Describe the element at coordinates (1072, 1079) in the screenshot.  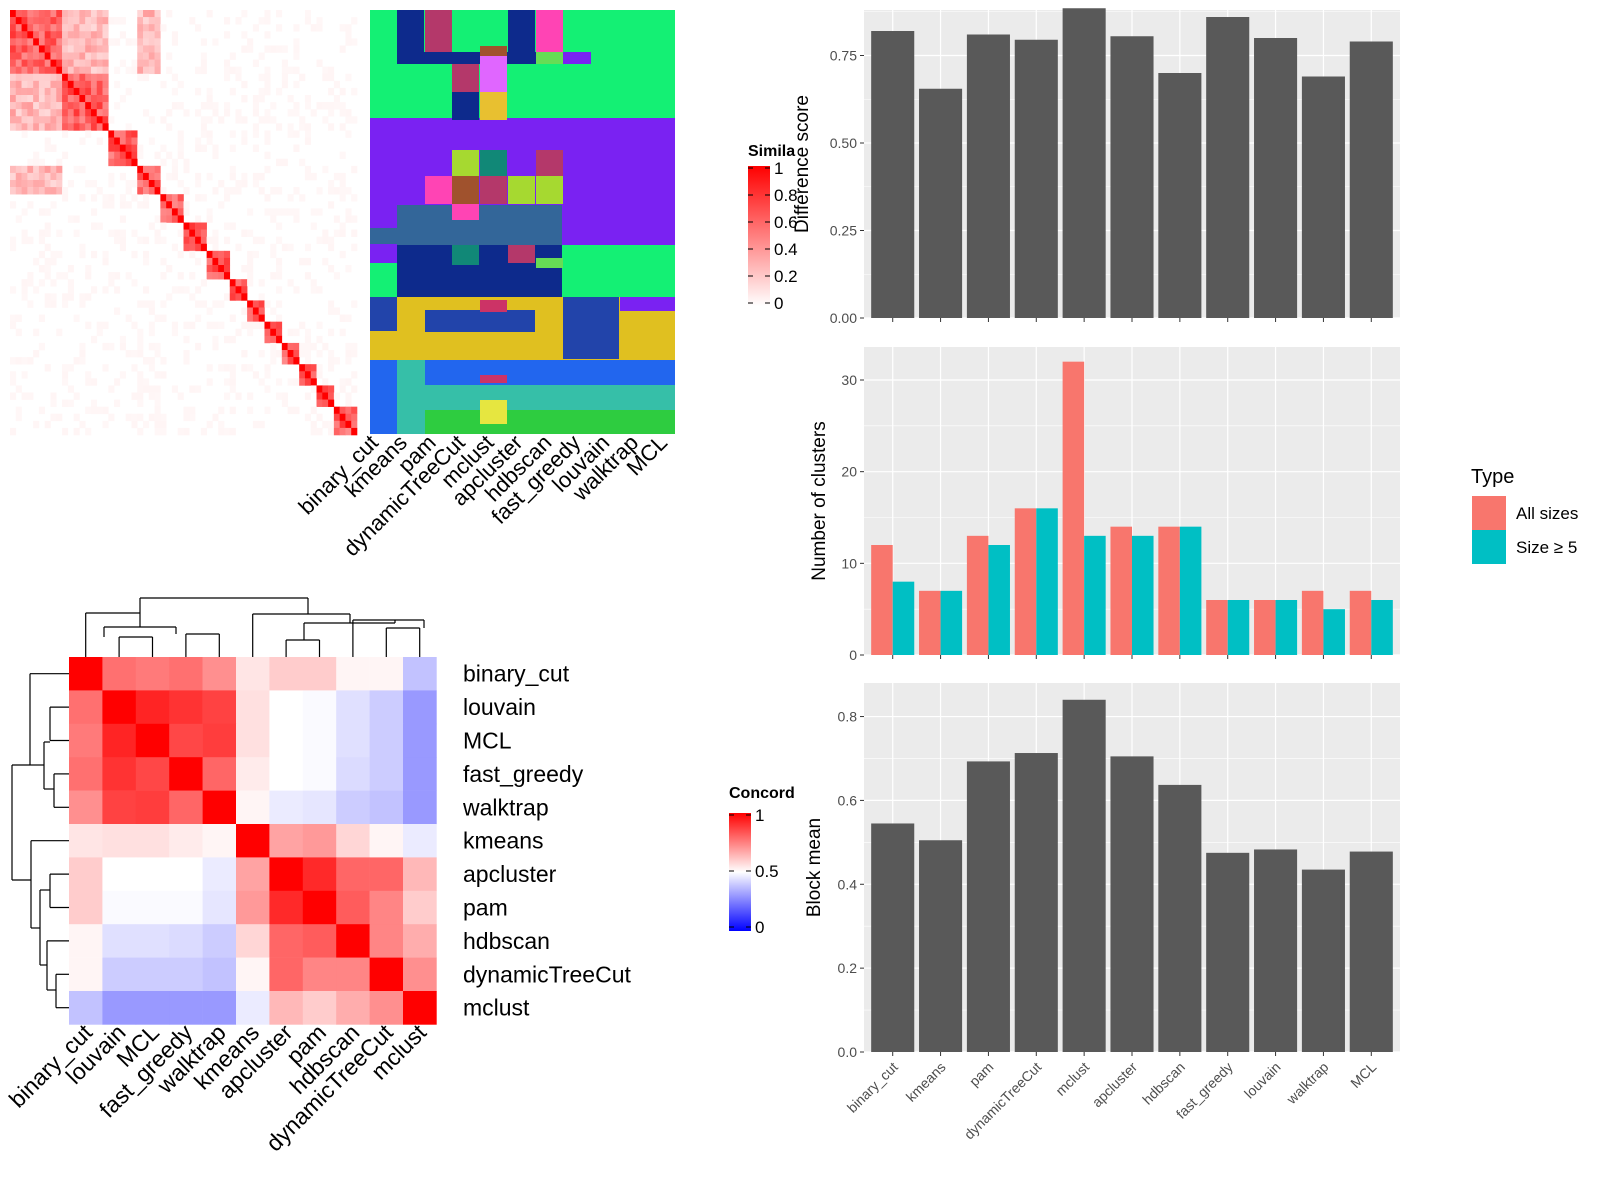
I see `x-tick-label: mclust` at that location.